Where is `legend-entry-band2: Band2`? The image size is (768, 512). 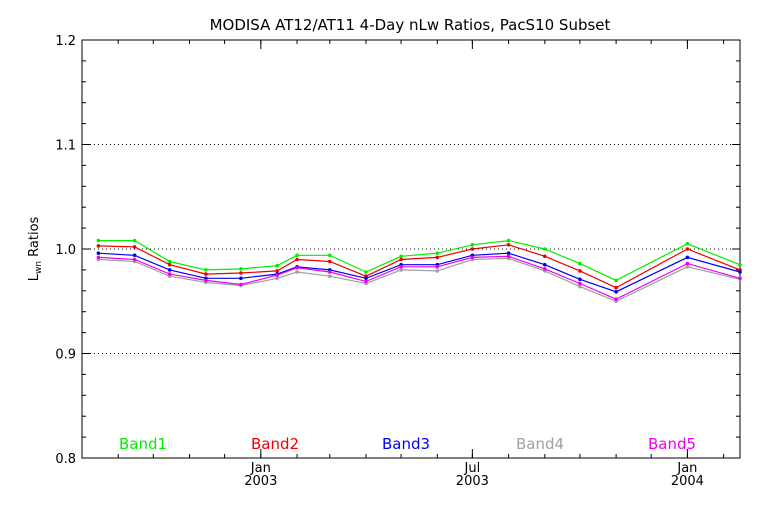 legend-entry-band2: Band2 is located at coordinates (275, 444).